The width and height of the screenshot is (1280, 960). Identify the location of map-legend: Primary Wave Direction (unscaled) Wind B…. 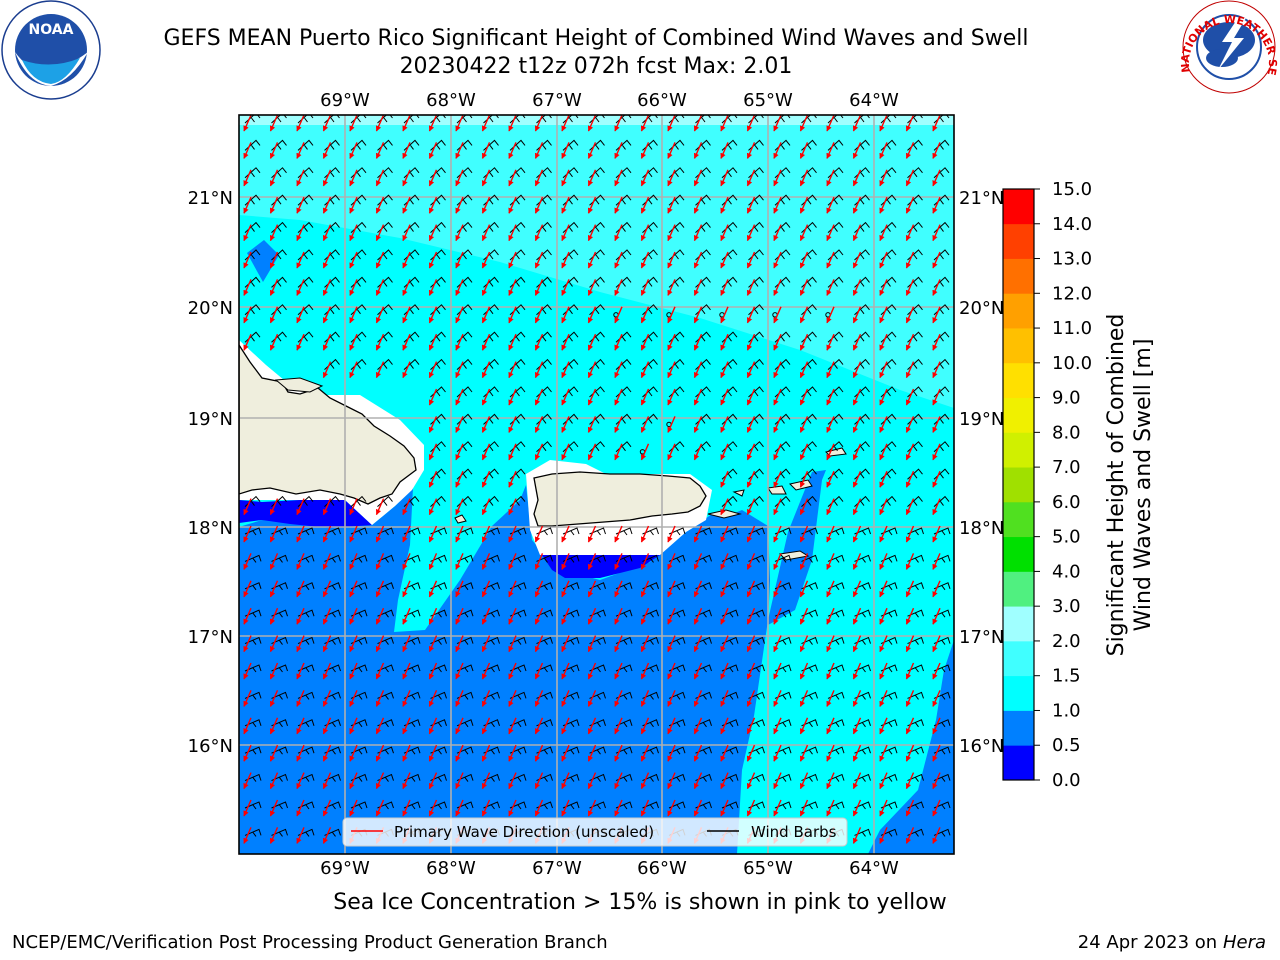
(595, 832).